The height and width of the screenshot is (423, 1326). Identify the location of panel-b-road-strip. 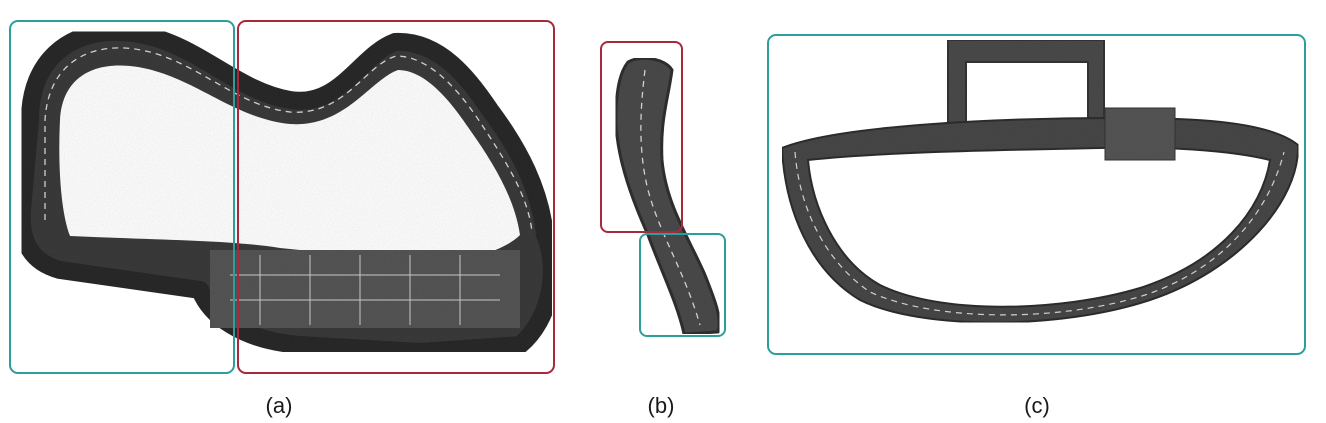
(667, 196).